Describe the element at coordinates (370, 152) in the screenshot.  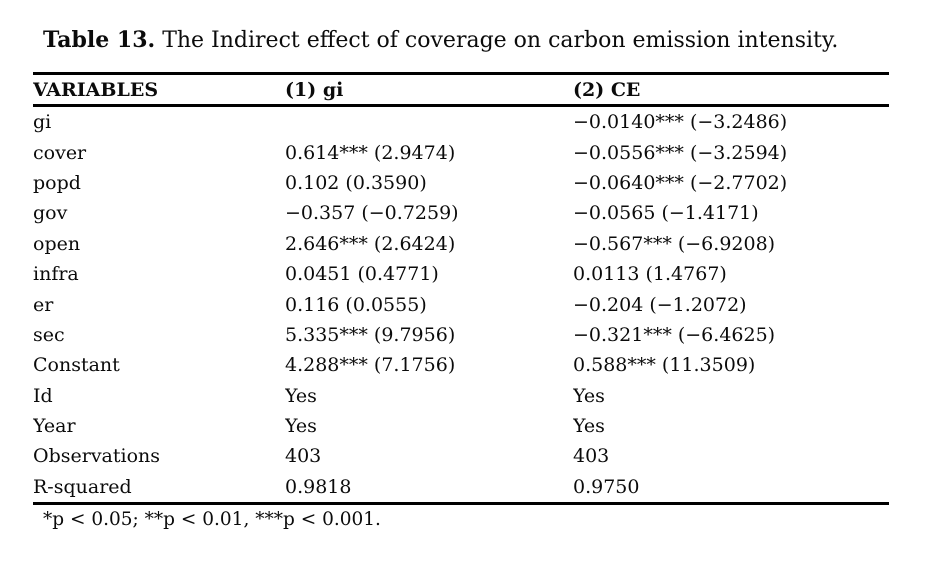
I see `cell-model1: 0.614*** (2.9474)` at that location.